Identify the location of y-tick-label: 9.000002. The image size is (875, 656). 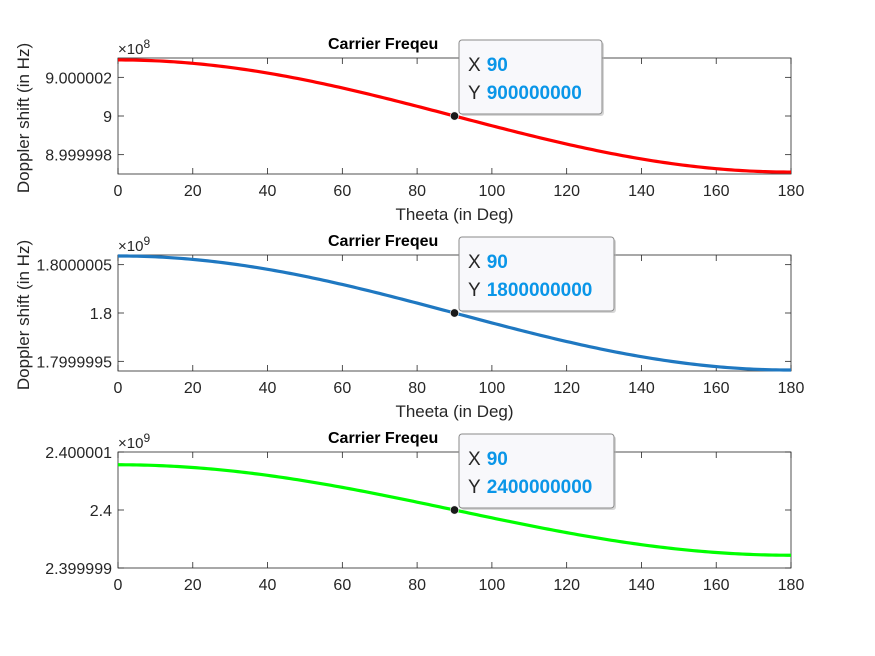
(78, 78).